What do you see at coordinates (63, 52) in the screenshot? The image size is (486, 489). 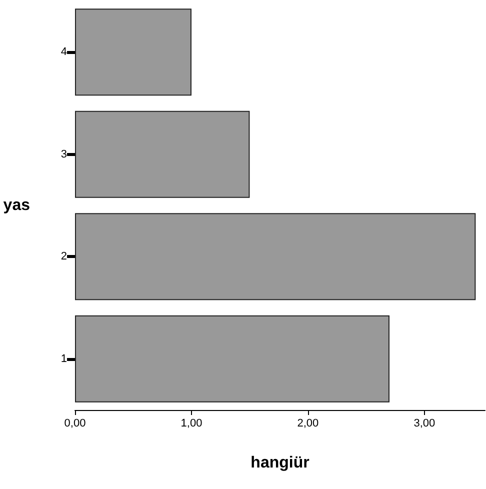 I see `y-tick-label: 4` at bounding box center [63, 52].